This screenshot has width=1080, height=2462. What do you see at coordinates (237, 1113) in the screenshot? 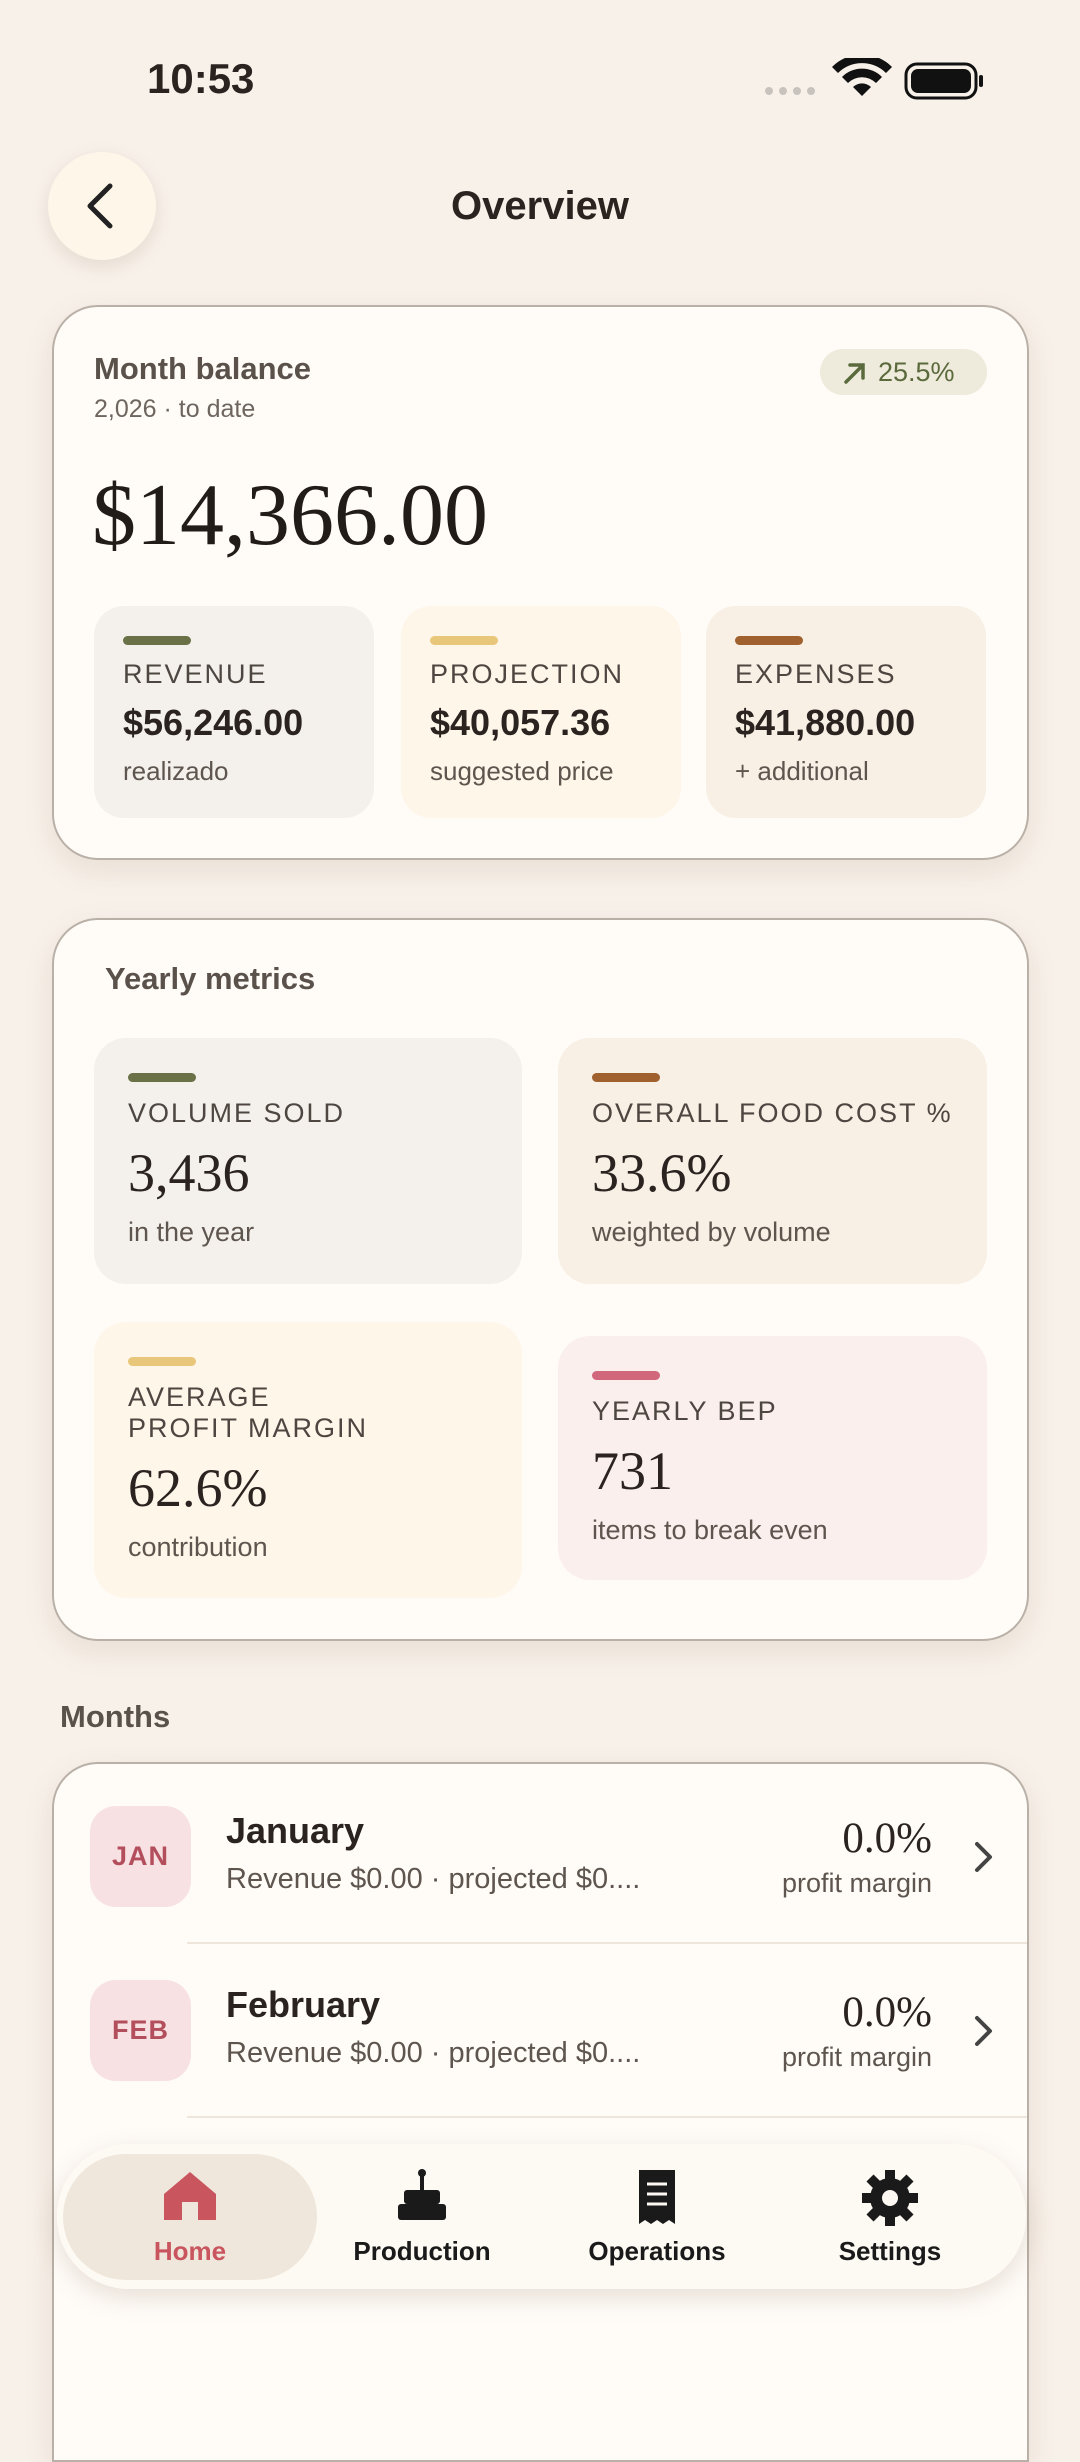
I see `metric-label: VOLUME SOLD` at bounding box center [237, 1113].